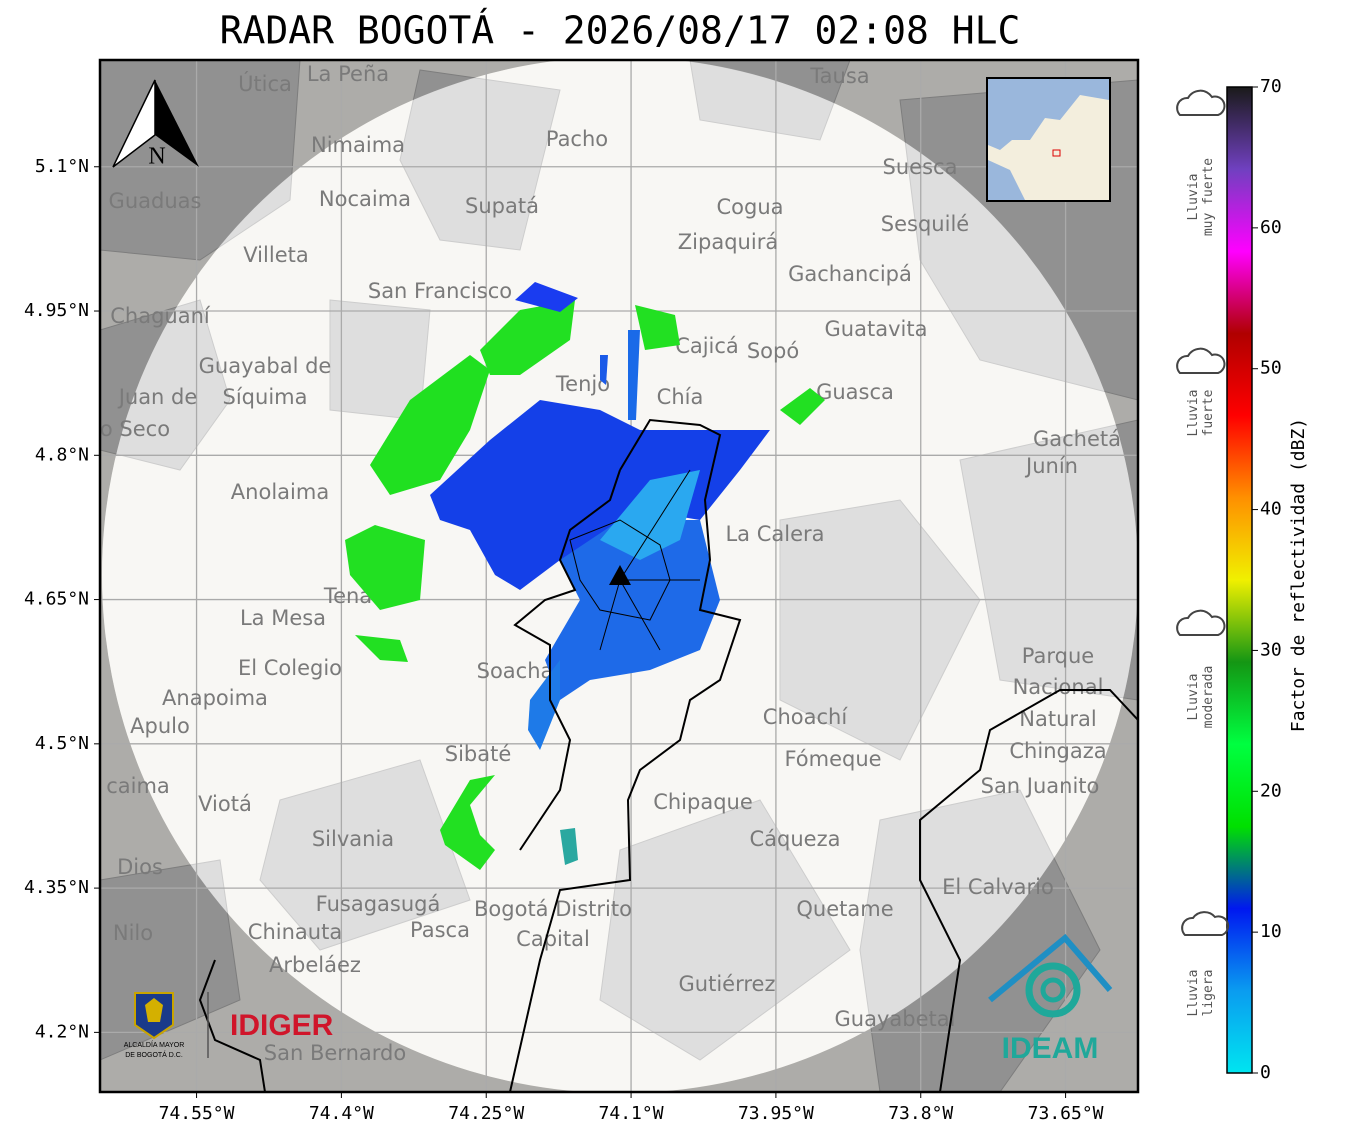 The height and width of the screenshot is (1139, 1349). I want to click on y-tick-label: 4.2°N, so click(62, 1031).